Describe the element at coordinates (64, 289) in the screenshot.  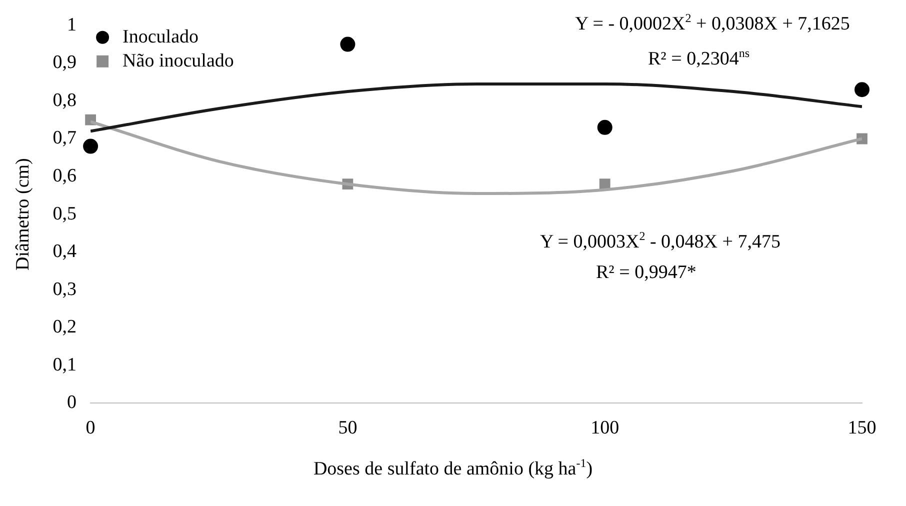
I see `y-tick-label: 0,3` at that location.